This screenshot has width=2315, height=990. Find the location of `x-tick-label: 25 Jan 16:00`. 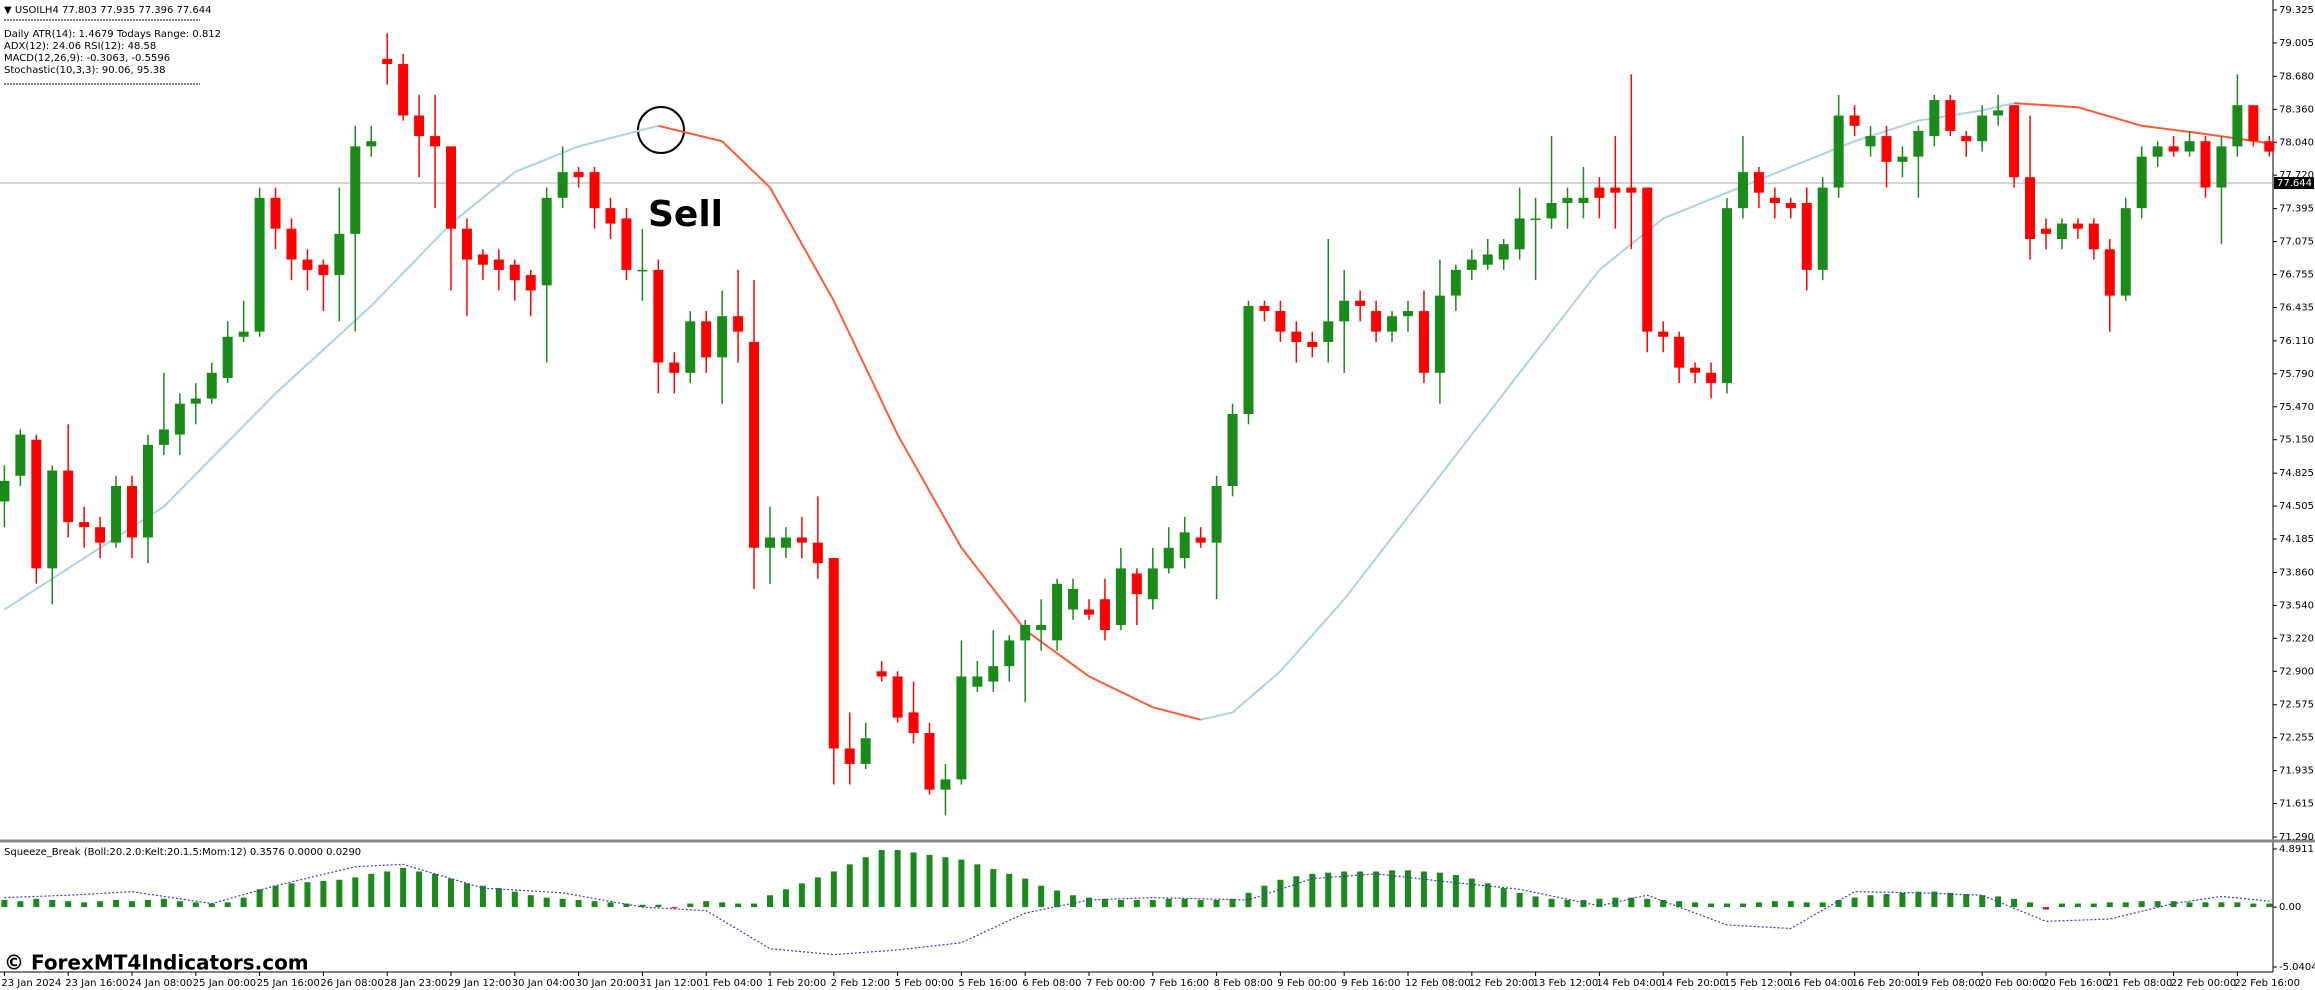

x-tick-label: 25 Jan 16:00 is located at coordinates (288, 983).